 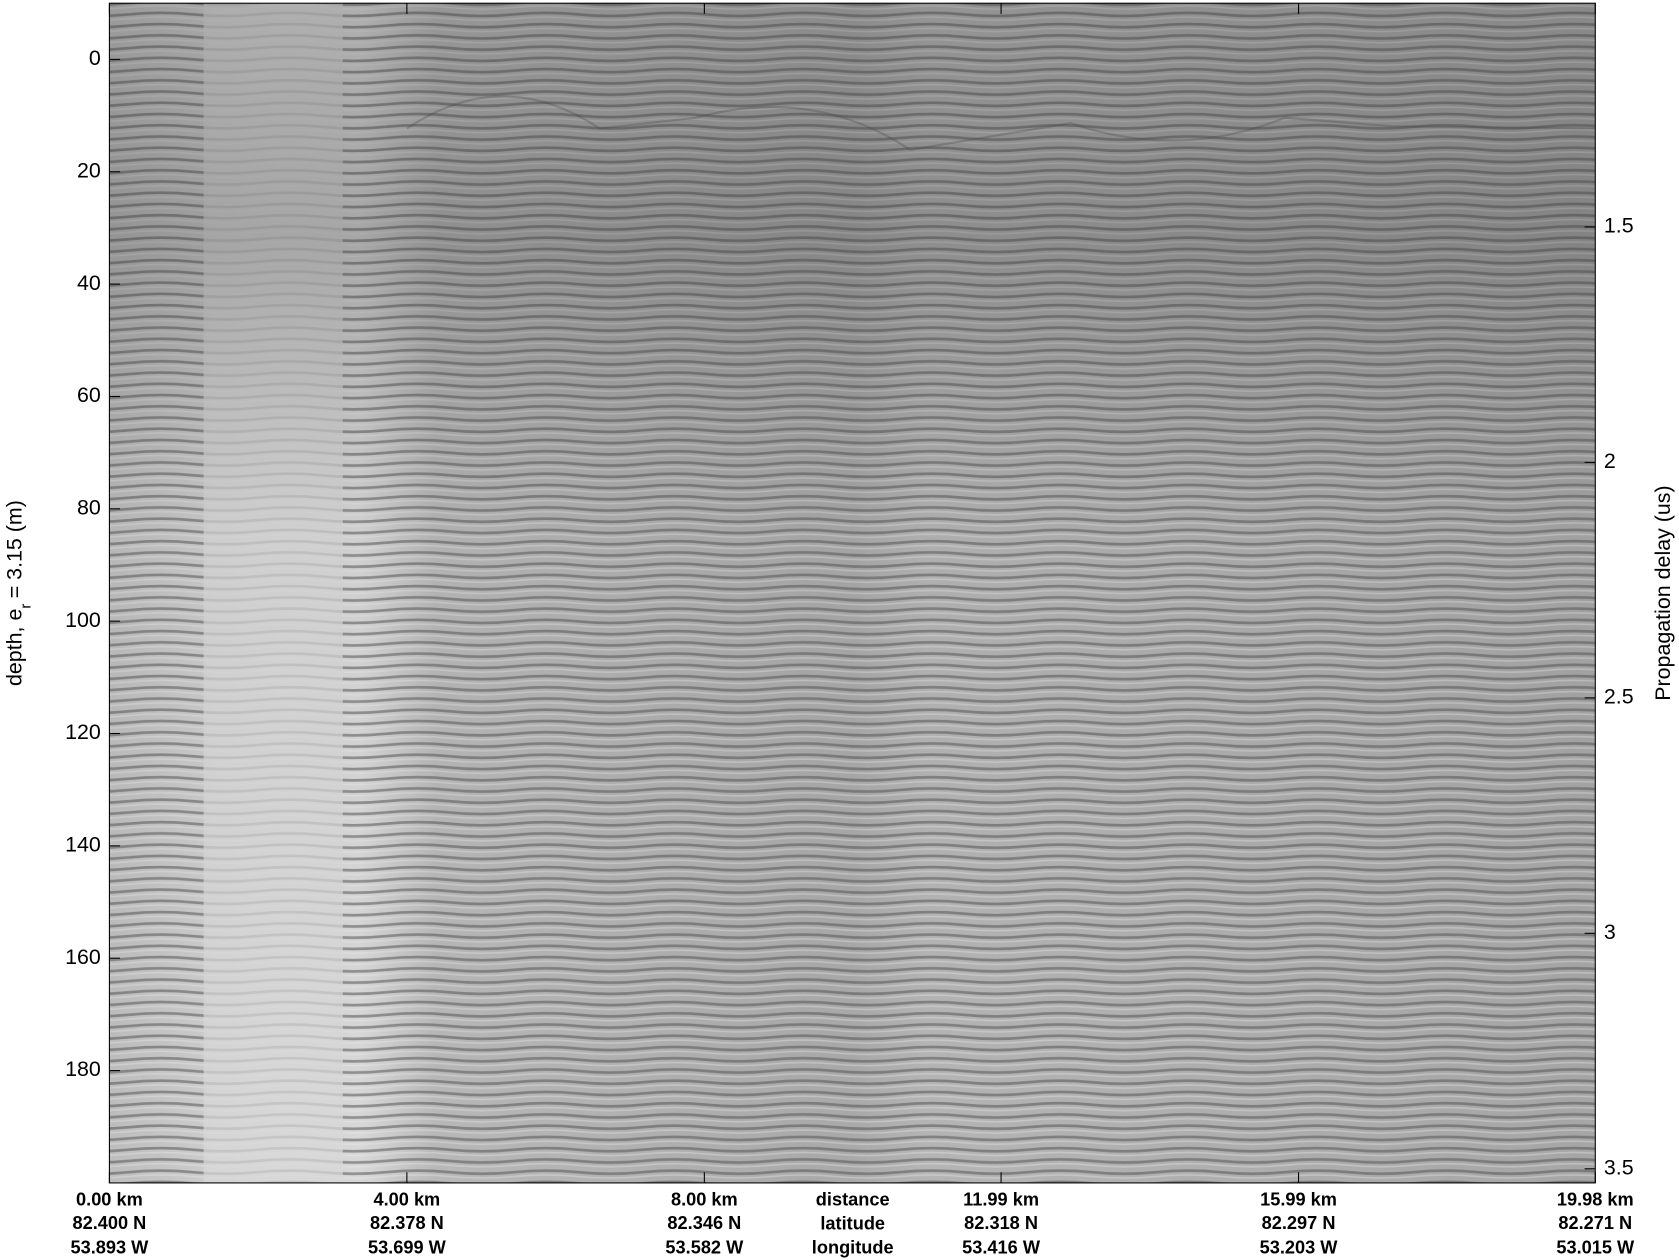 I want to click on latitude-label: 82.400 N, so click(x=109, y=1223).